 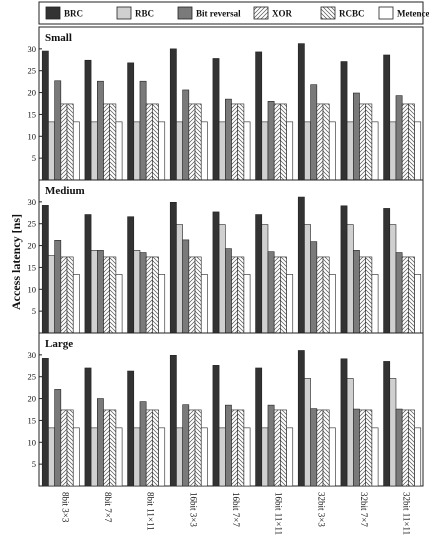 I want to click on x-category-label: 8bit 3×3, so click(x=65, y=507).